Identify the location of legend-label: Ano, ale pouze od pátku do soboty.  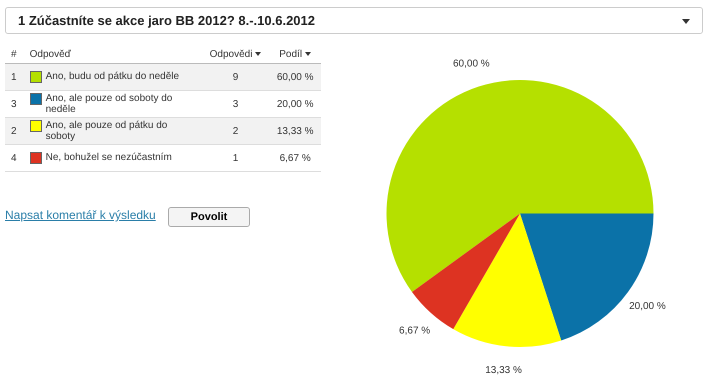
(107, 131).